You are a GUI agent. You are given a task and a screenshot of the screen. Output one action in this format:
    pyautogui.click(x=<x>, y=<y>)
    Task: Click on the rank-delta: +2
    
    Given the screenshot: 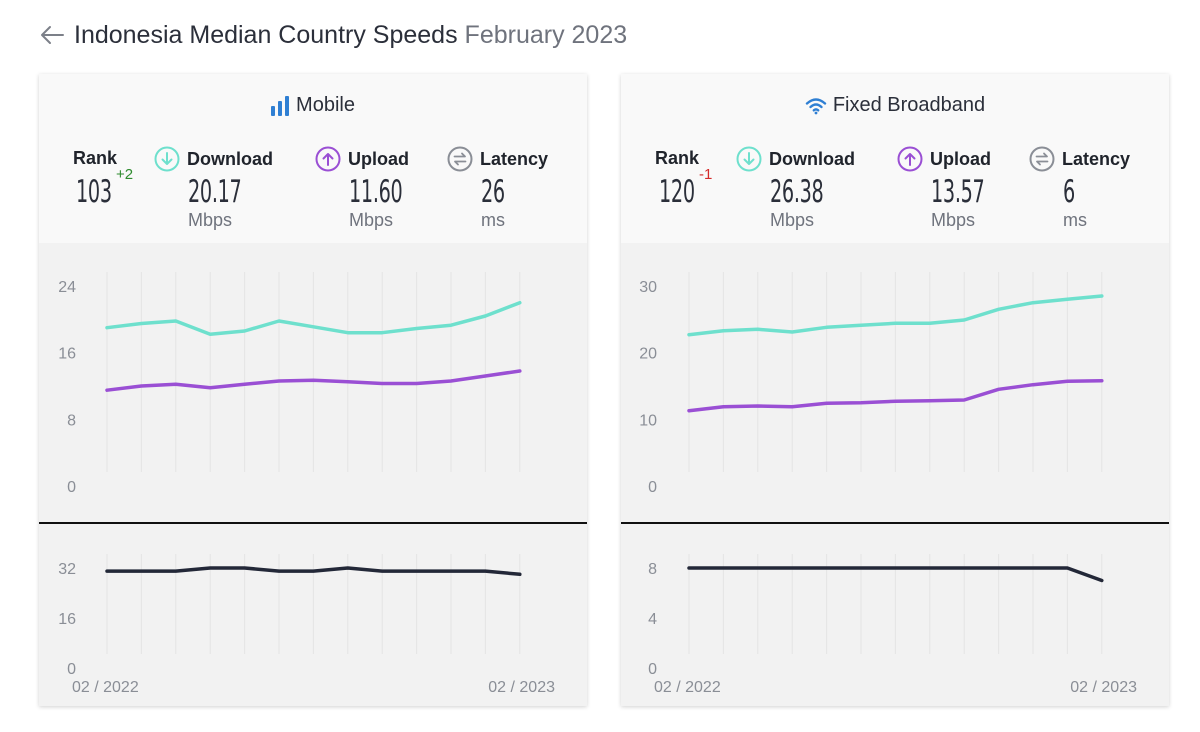 What is the action you would take?
    pyautogui.click(x=125, y=174)
    